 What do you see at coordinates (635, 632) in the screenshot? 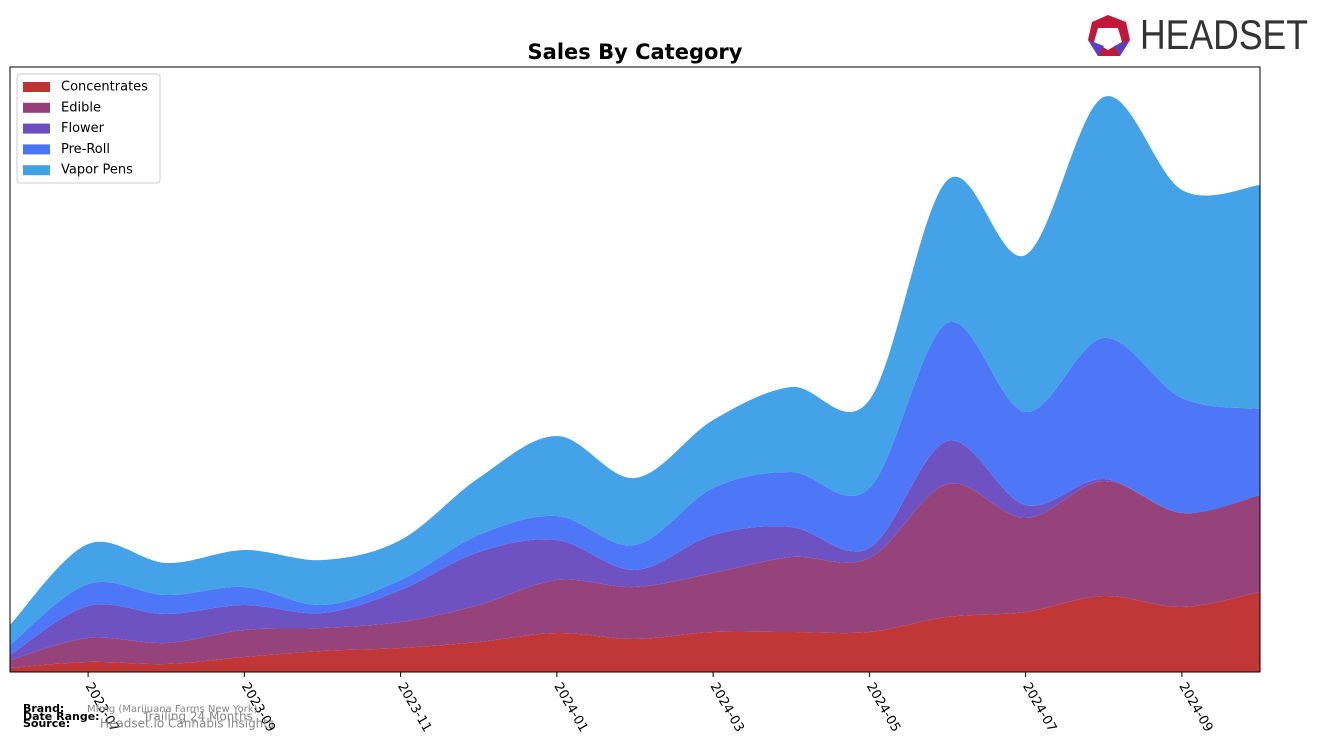
I see `area` at bounding box center [635, 632].